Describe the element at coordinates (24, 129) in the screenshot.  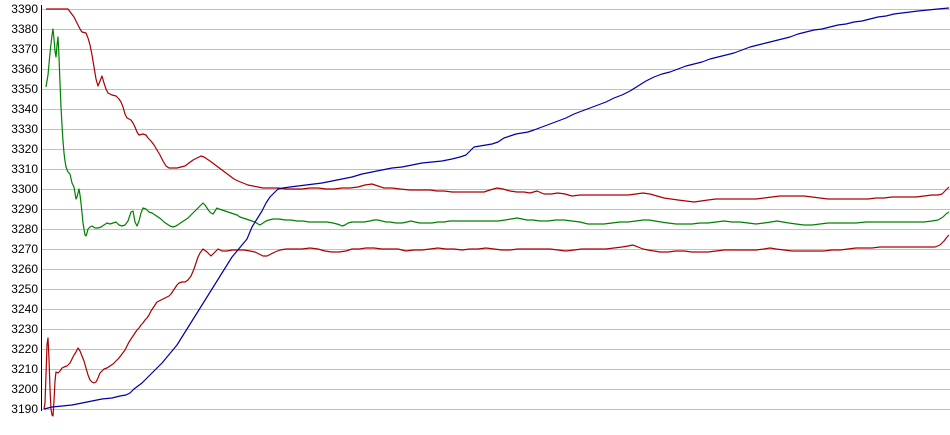
I see `y-axis-label: 3330` at that location.